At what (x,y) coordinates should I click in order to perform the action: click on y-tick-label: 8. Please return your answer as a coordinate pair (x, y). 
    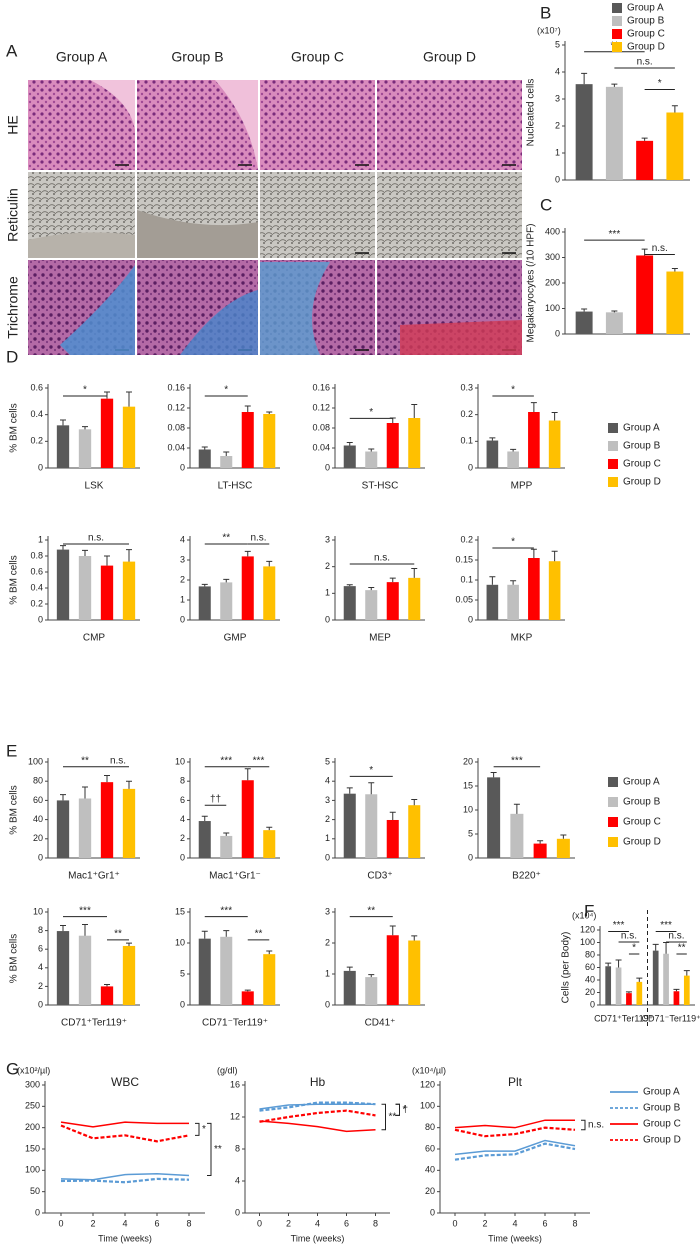
    Looking at the image, I should click on (182, 781).